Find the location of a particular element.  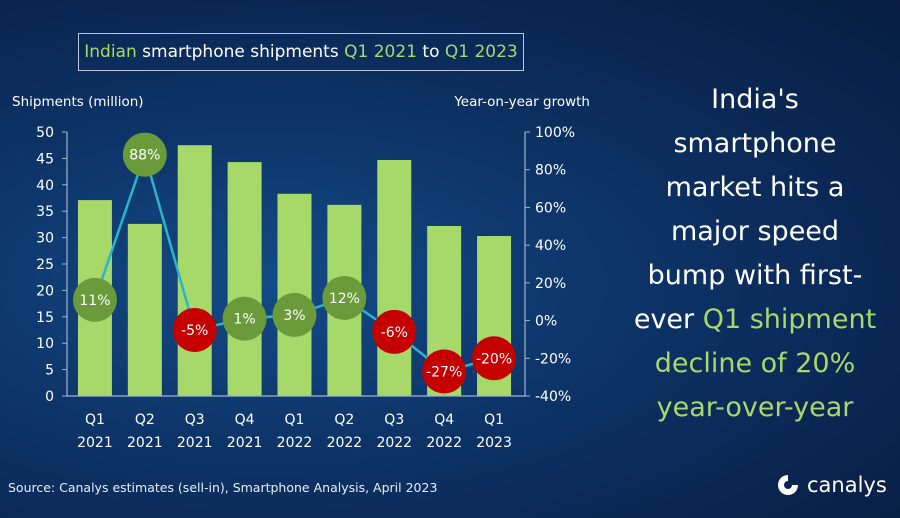

y-tick-label: 0 is located at coordinates (49, 397).